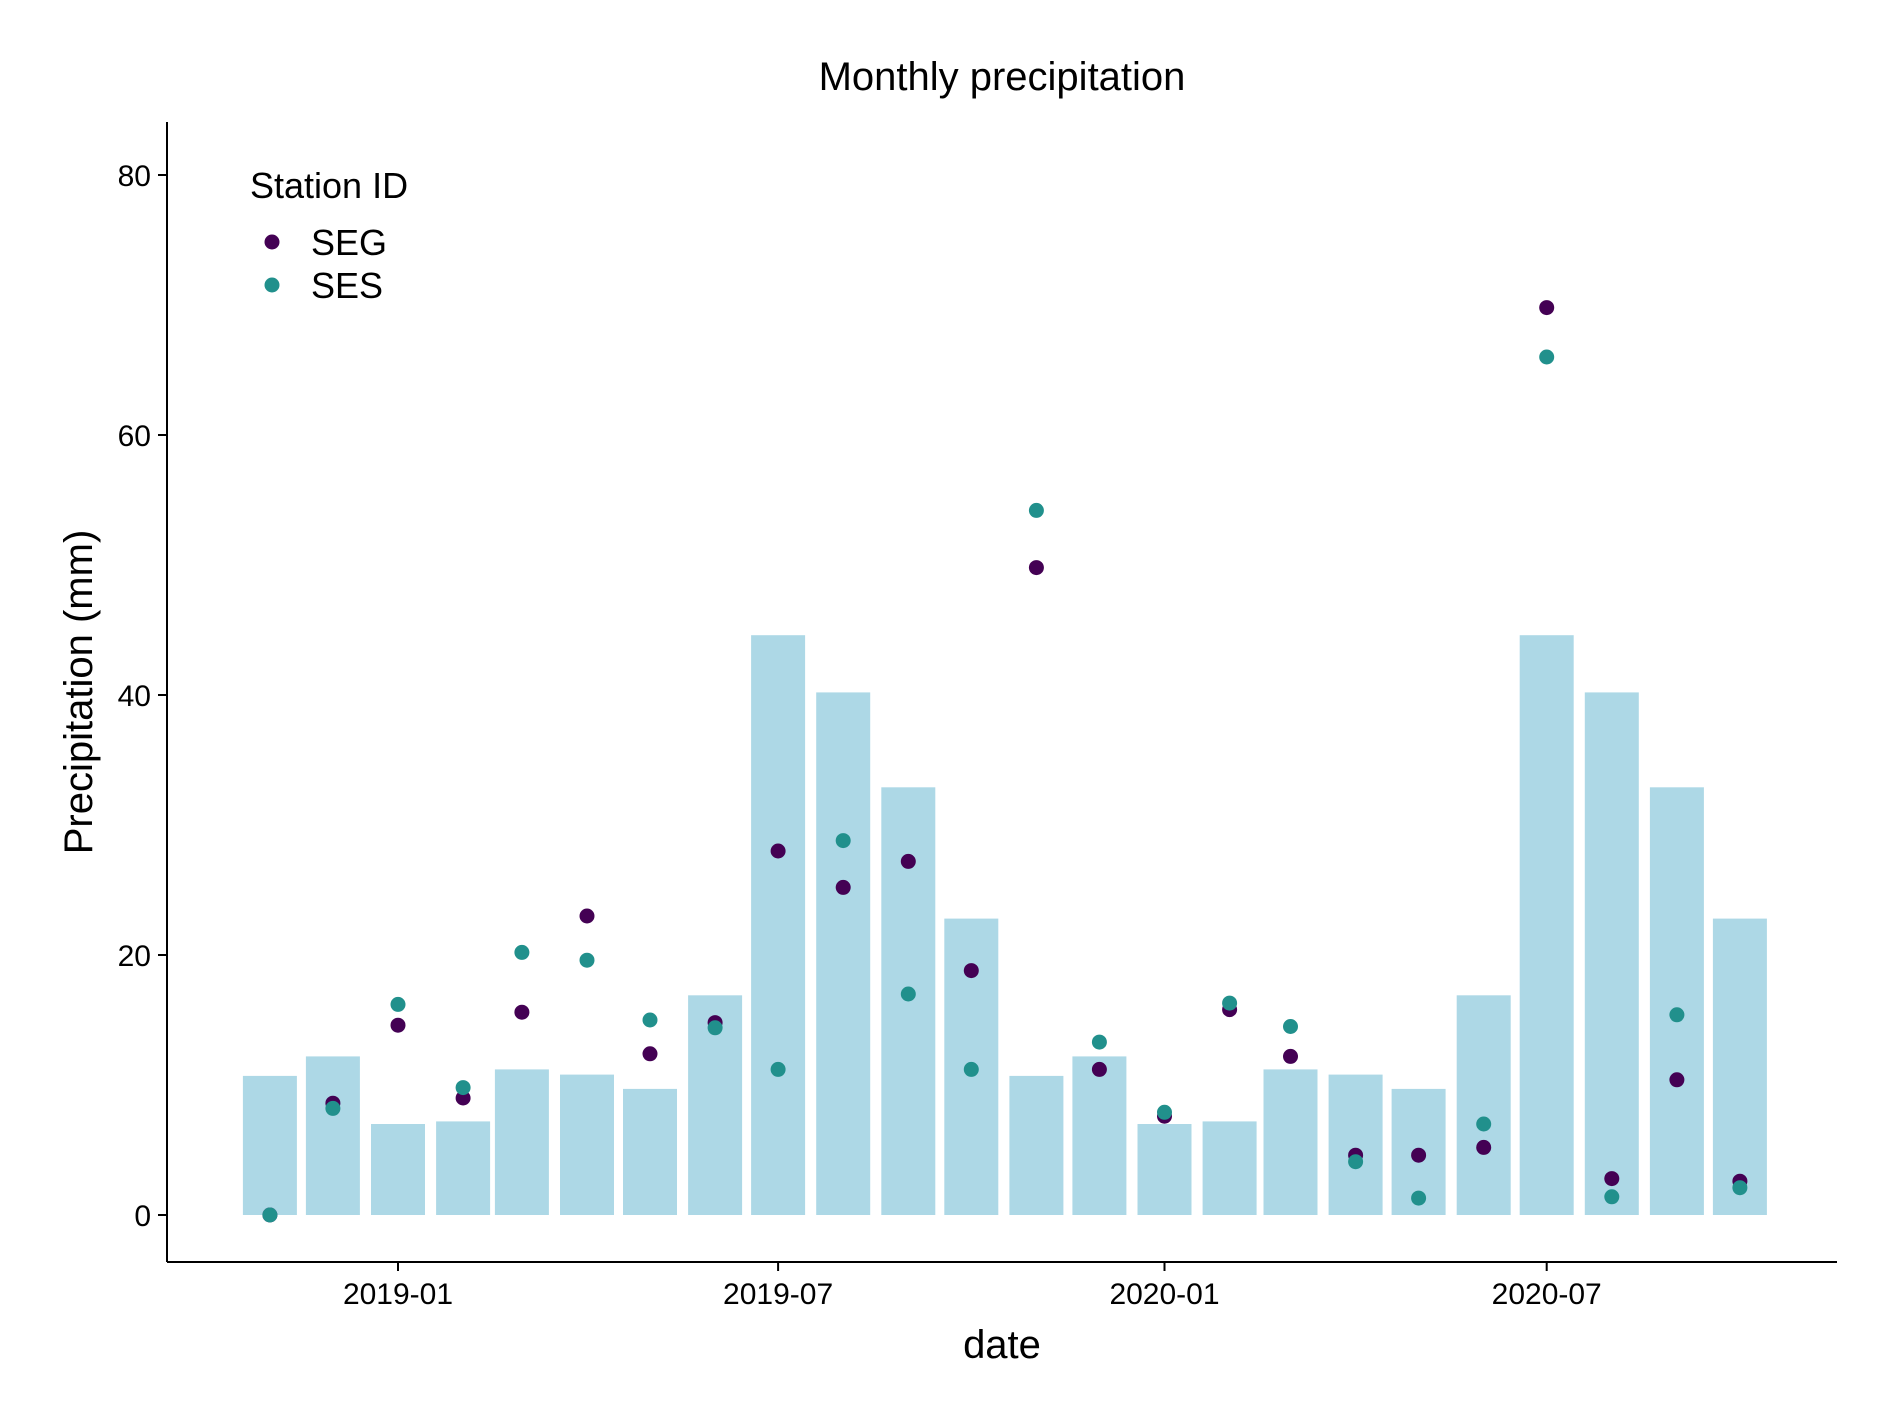  Describe the element at coordinates (134, 956) in the screenshot. I see `y-tick-label-20: 20` at that location.